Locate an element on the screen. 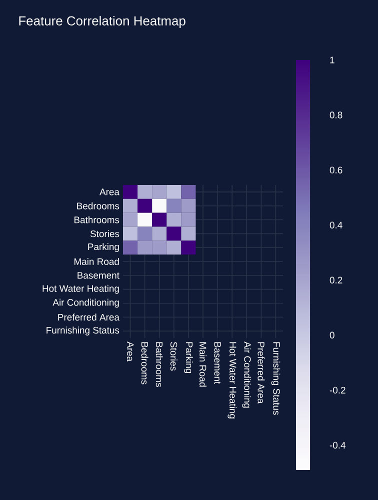 The height and width of the screenshot is (500, 378). y-tick-label: Hot Water Heating is located at coordinates (80, 289).